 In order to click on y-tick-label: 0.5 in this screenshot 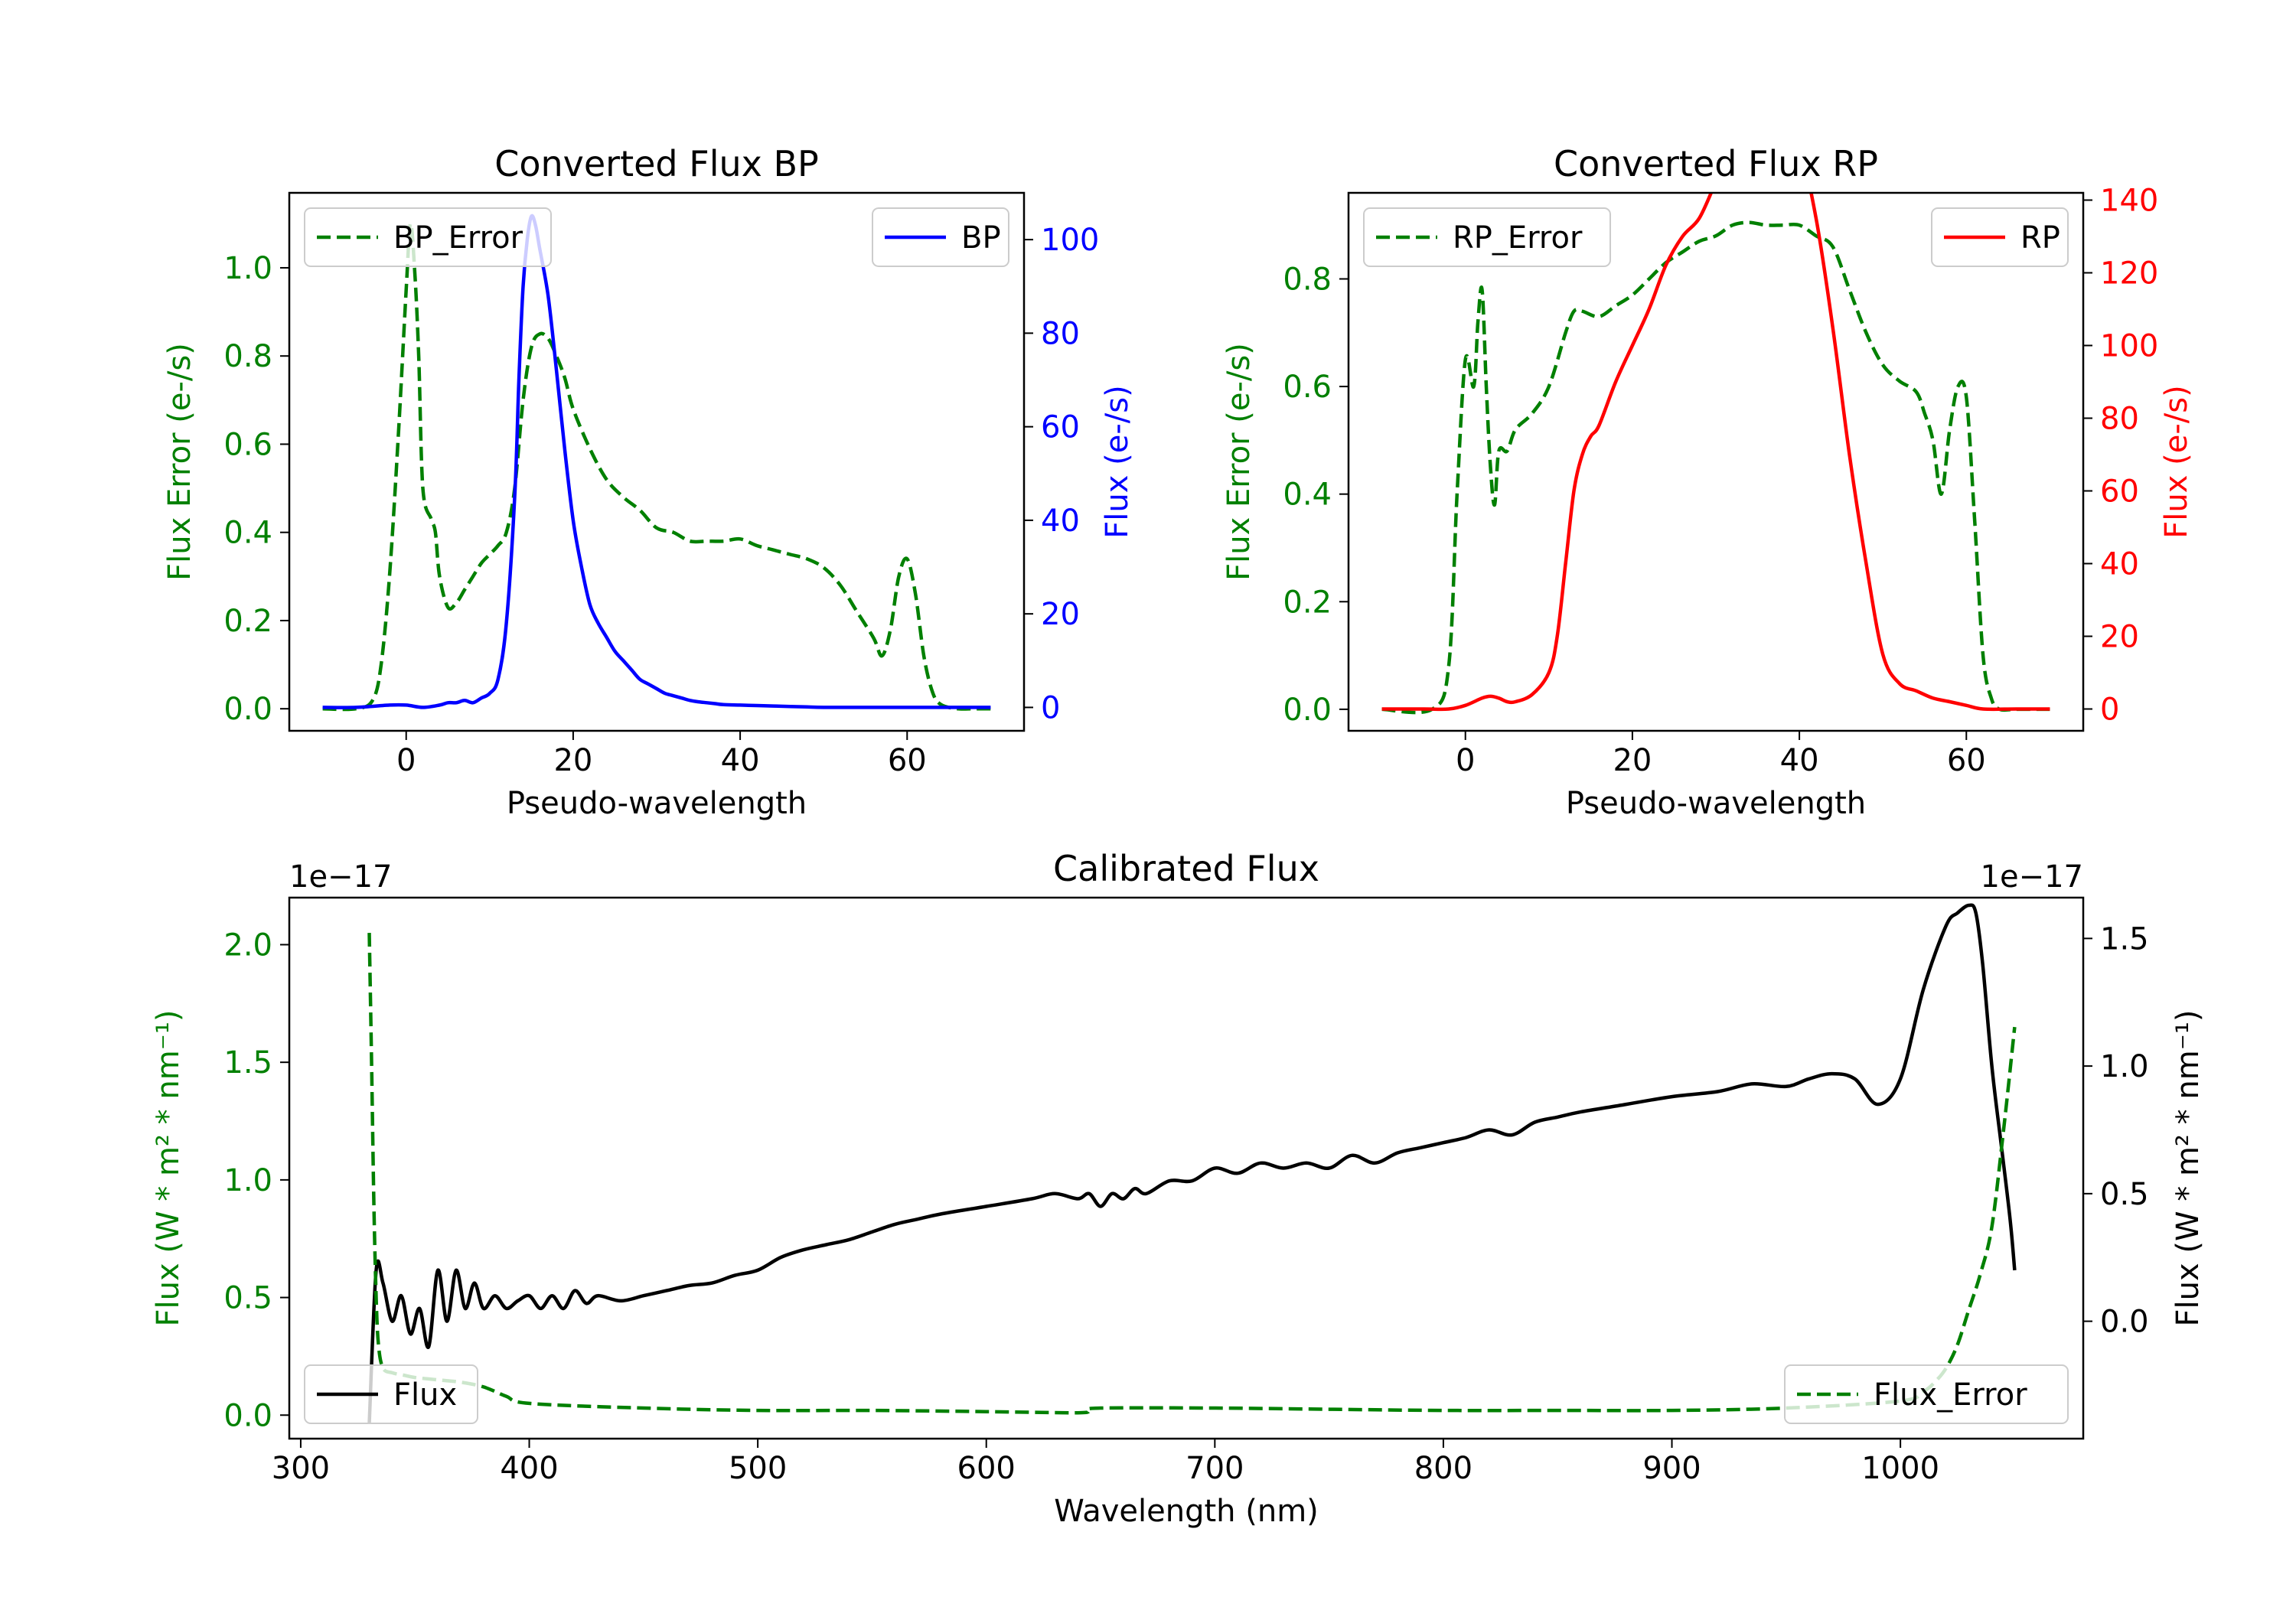, I will do `click(247, 1298)`.